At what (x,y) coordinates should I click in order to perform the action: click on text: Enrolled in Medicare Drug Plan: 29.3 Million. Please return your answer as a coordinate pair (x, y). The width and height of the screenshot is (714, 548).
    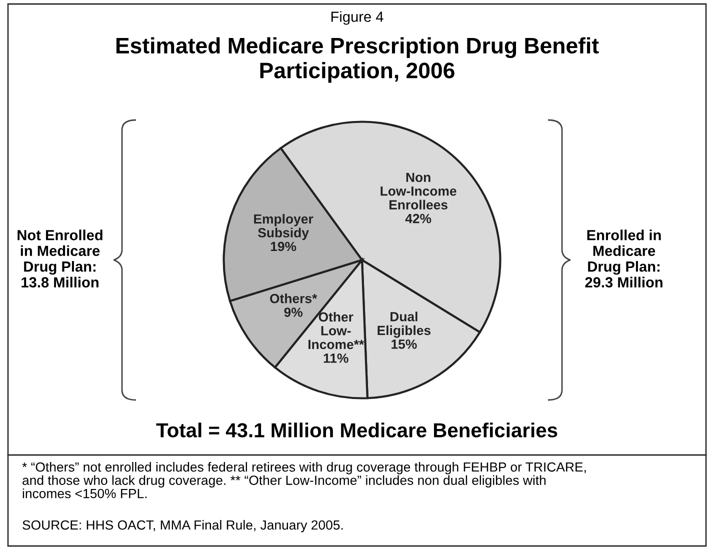
    Looking at the image, I should click on (623, 259).